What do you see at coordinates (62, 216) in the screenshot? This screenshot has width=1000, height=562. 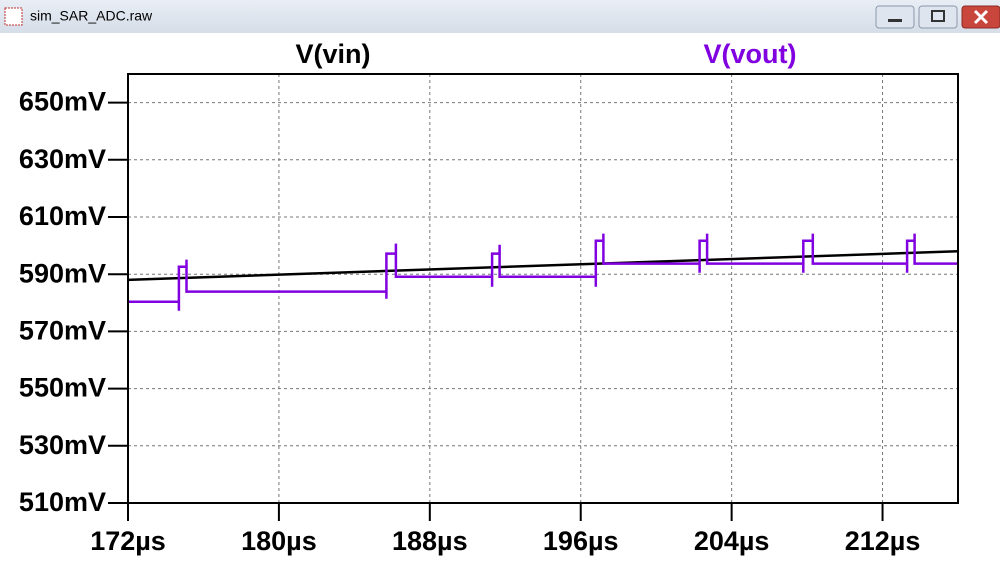 I see `y-tick-label: 610mV` at bounding box center [62, 216].